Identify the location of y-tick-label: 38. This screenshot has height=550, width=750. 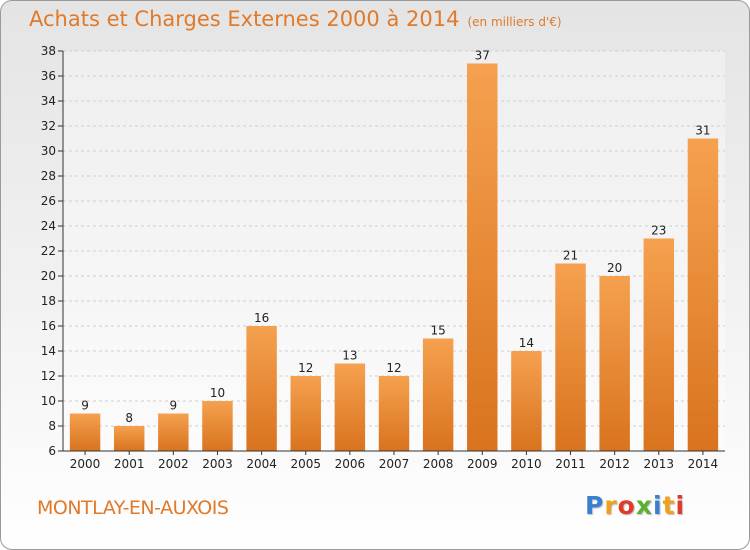
(48, 51).